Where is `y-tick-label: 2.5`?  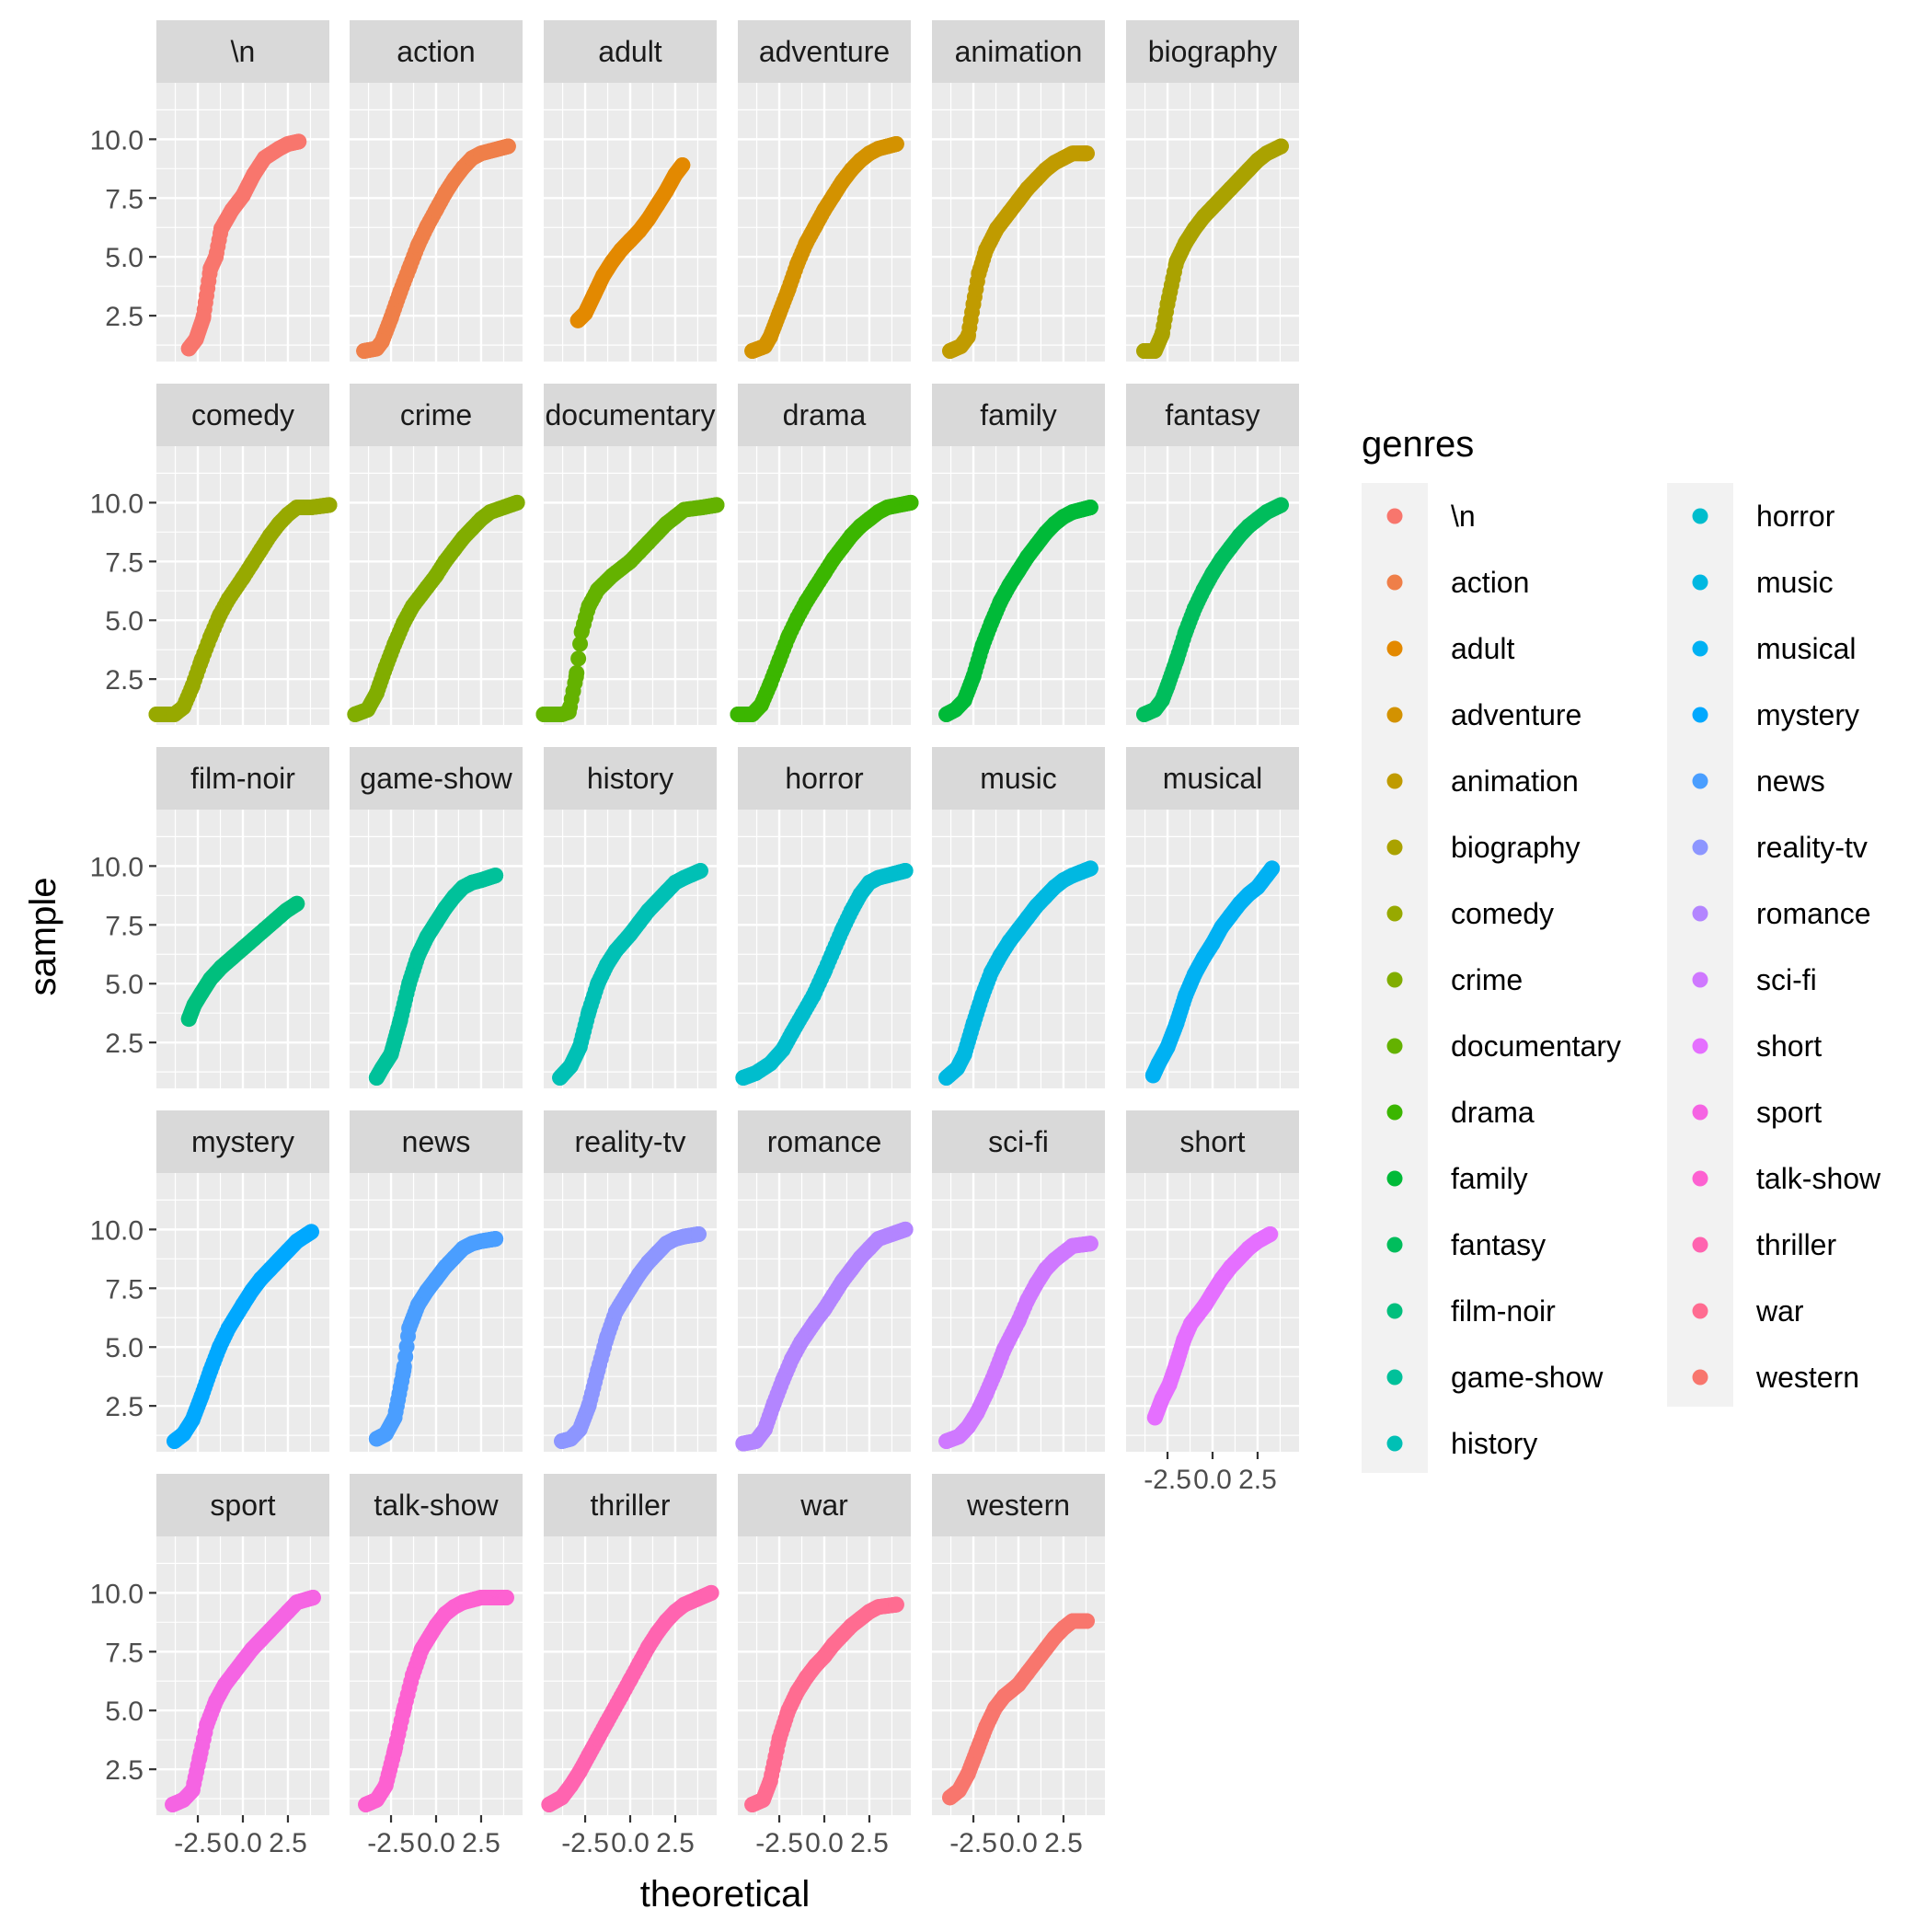
y-tick-label: 2.5 is located at coordinates (124, 317).